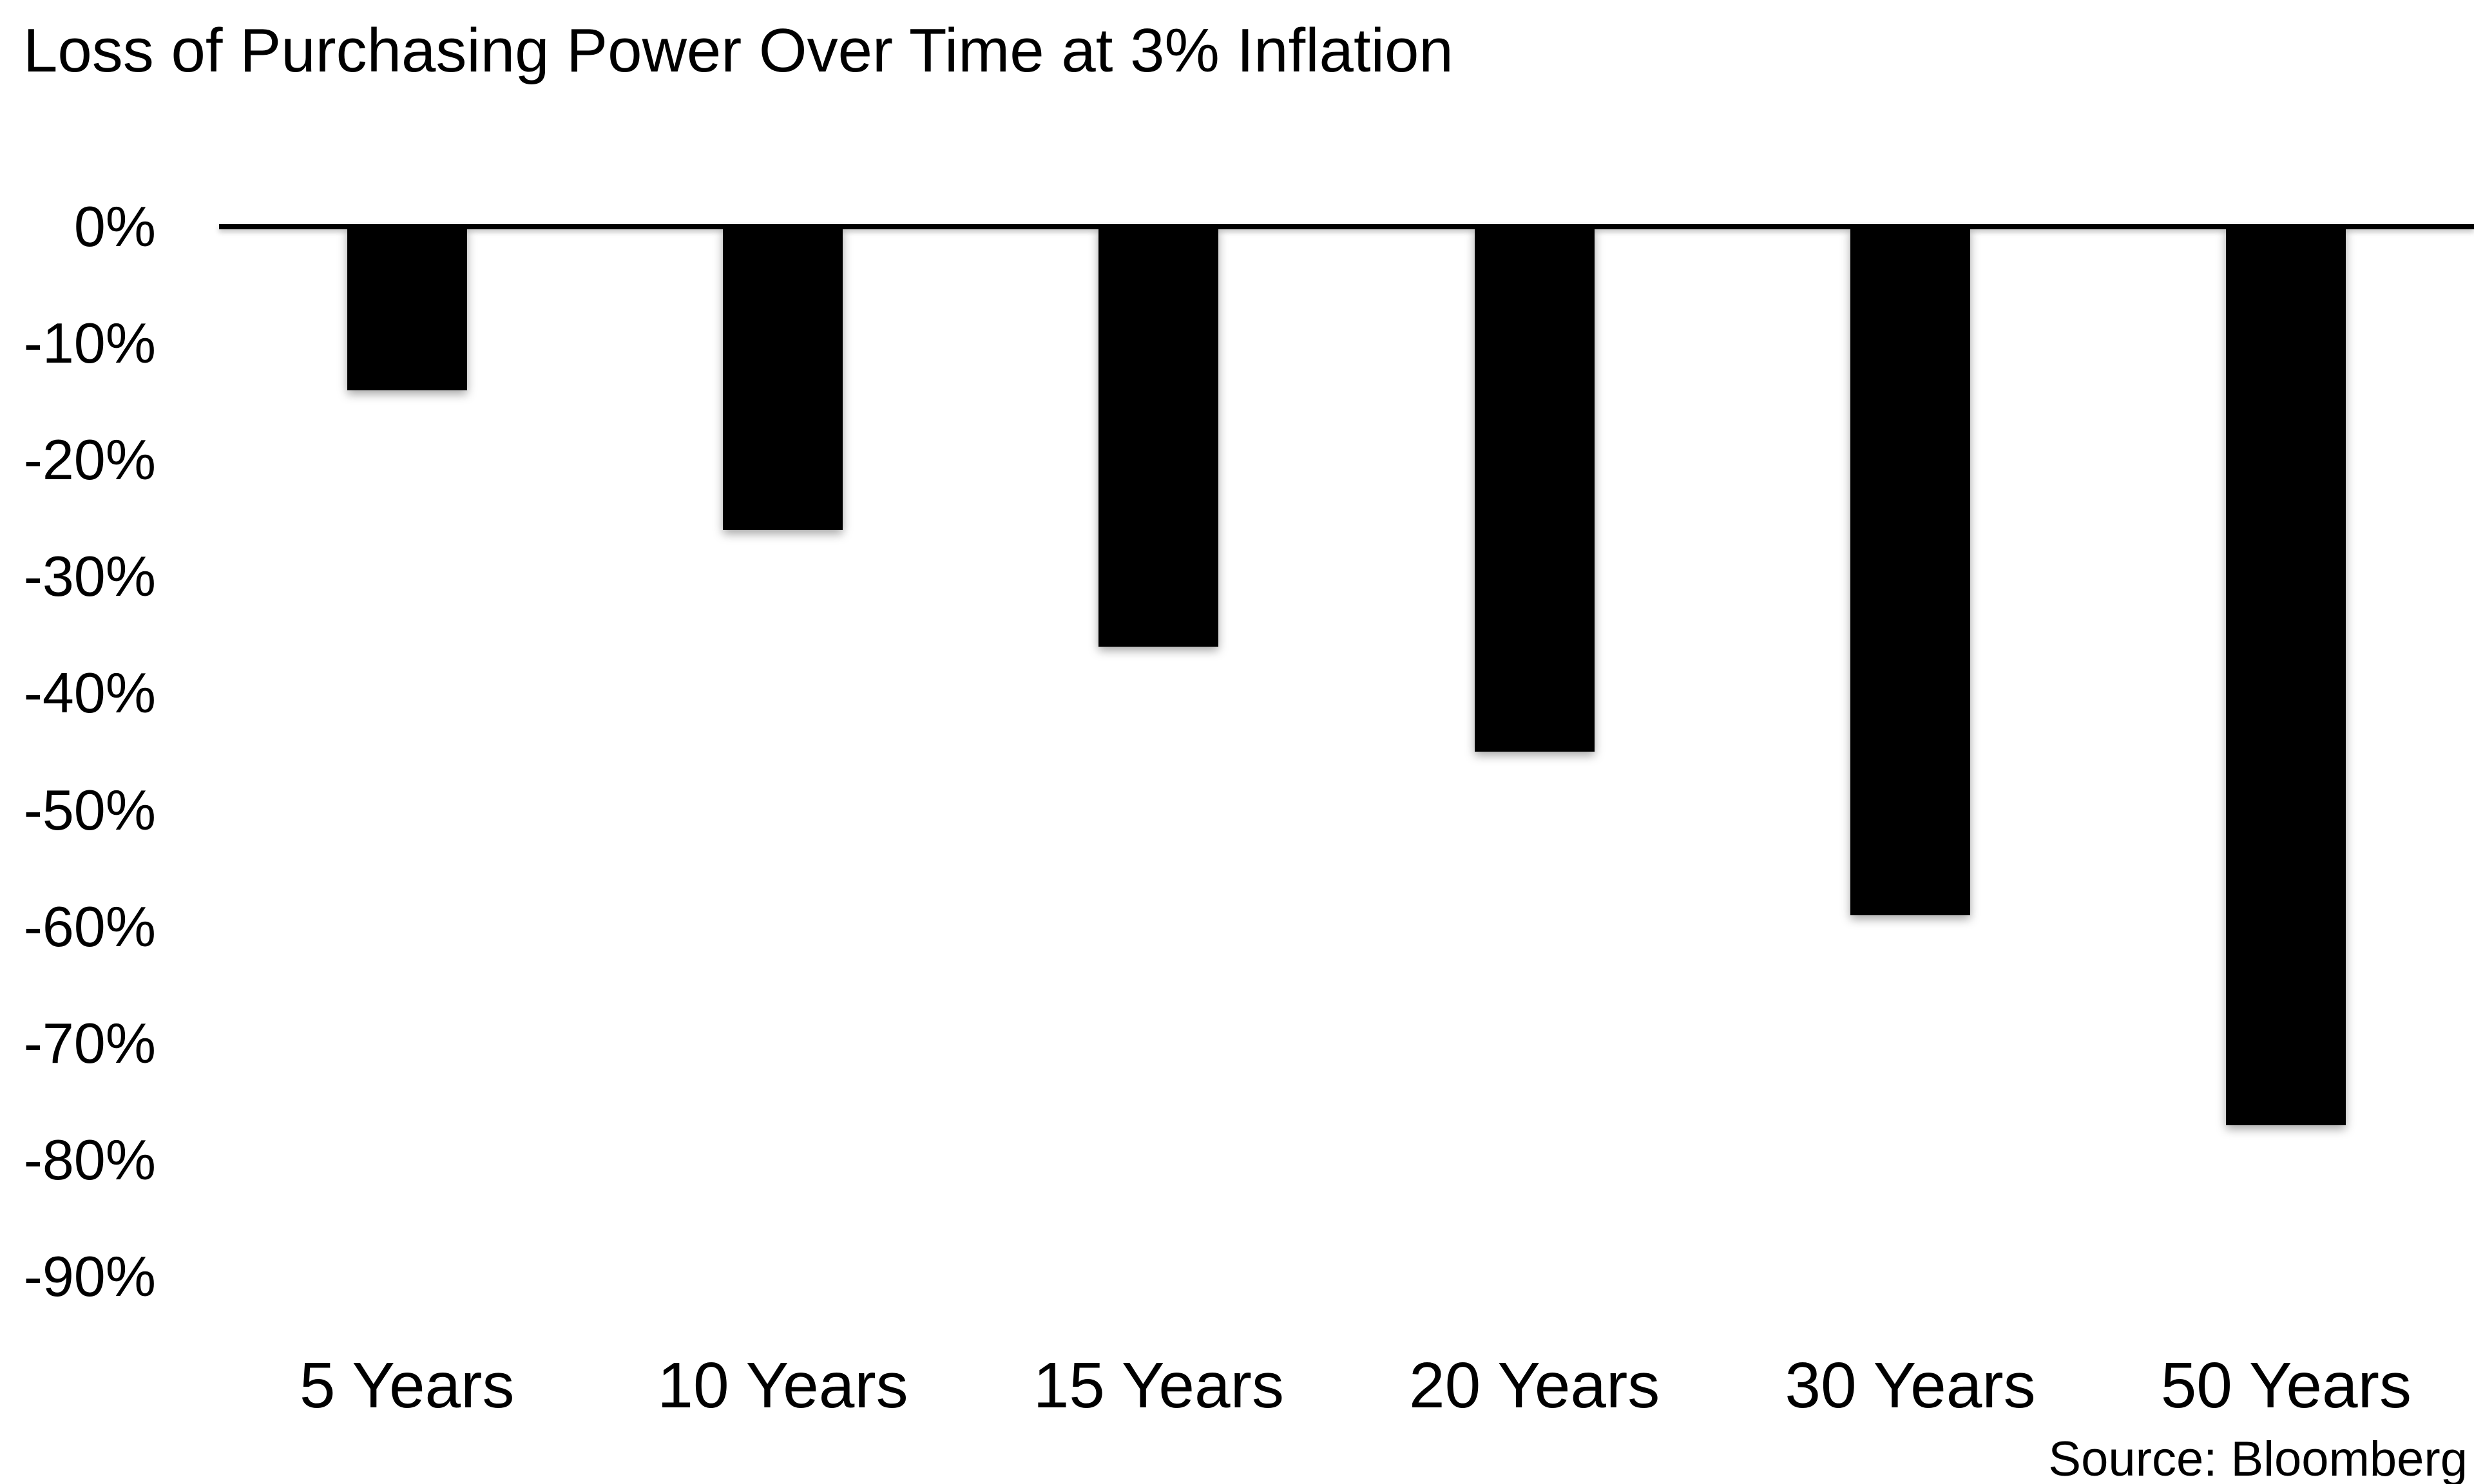 The width and height of the screenshot is (2474, 1484). I want to click on y-tick-label: -40%, so click(89, 693).